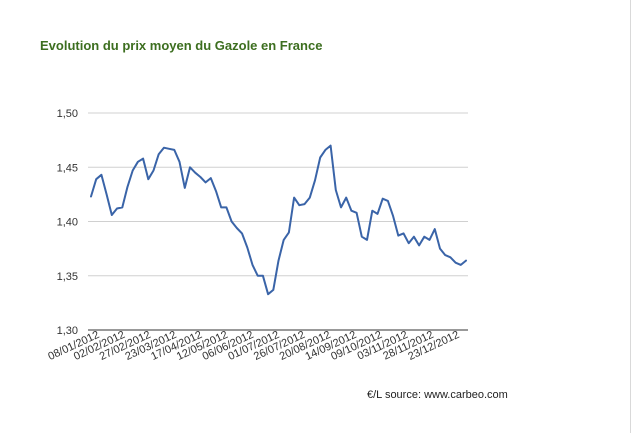 This screenshot has width=637, height=433. Describe the element at coordinates (67, 223) in the screenshot. I see `y-tick-label: 1,40` at that location.